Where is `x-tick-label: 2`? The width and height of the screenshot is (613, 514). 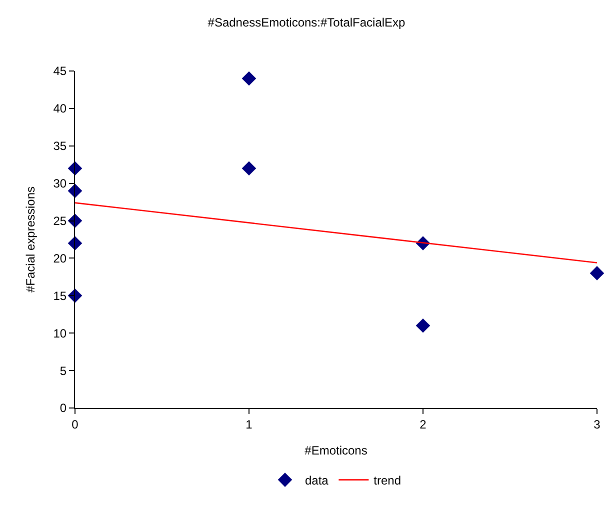 x-tick-label: 2 is located at coordinates (423, 424).